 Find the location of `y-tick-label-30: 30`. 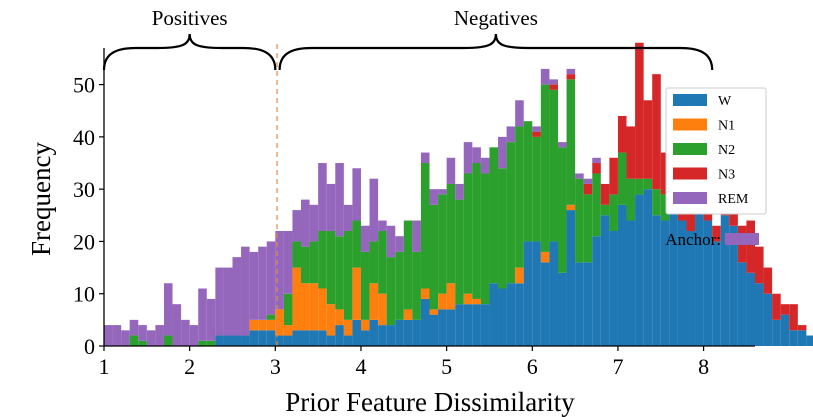

y-tick-label-30: 30 is located at coordinates (84, 189).